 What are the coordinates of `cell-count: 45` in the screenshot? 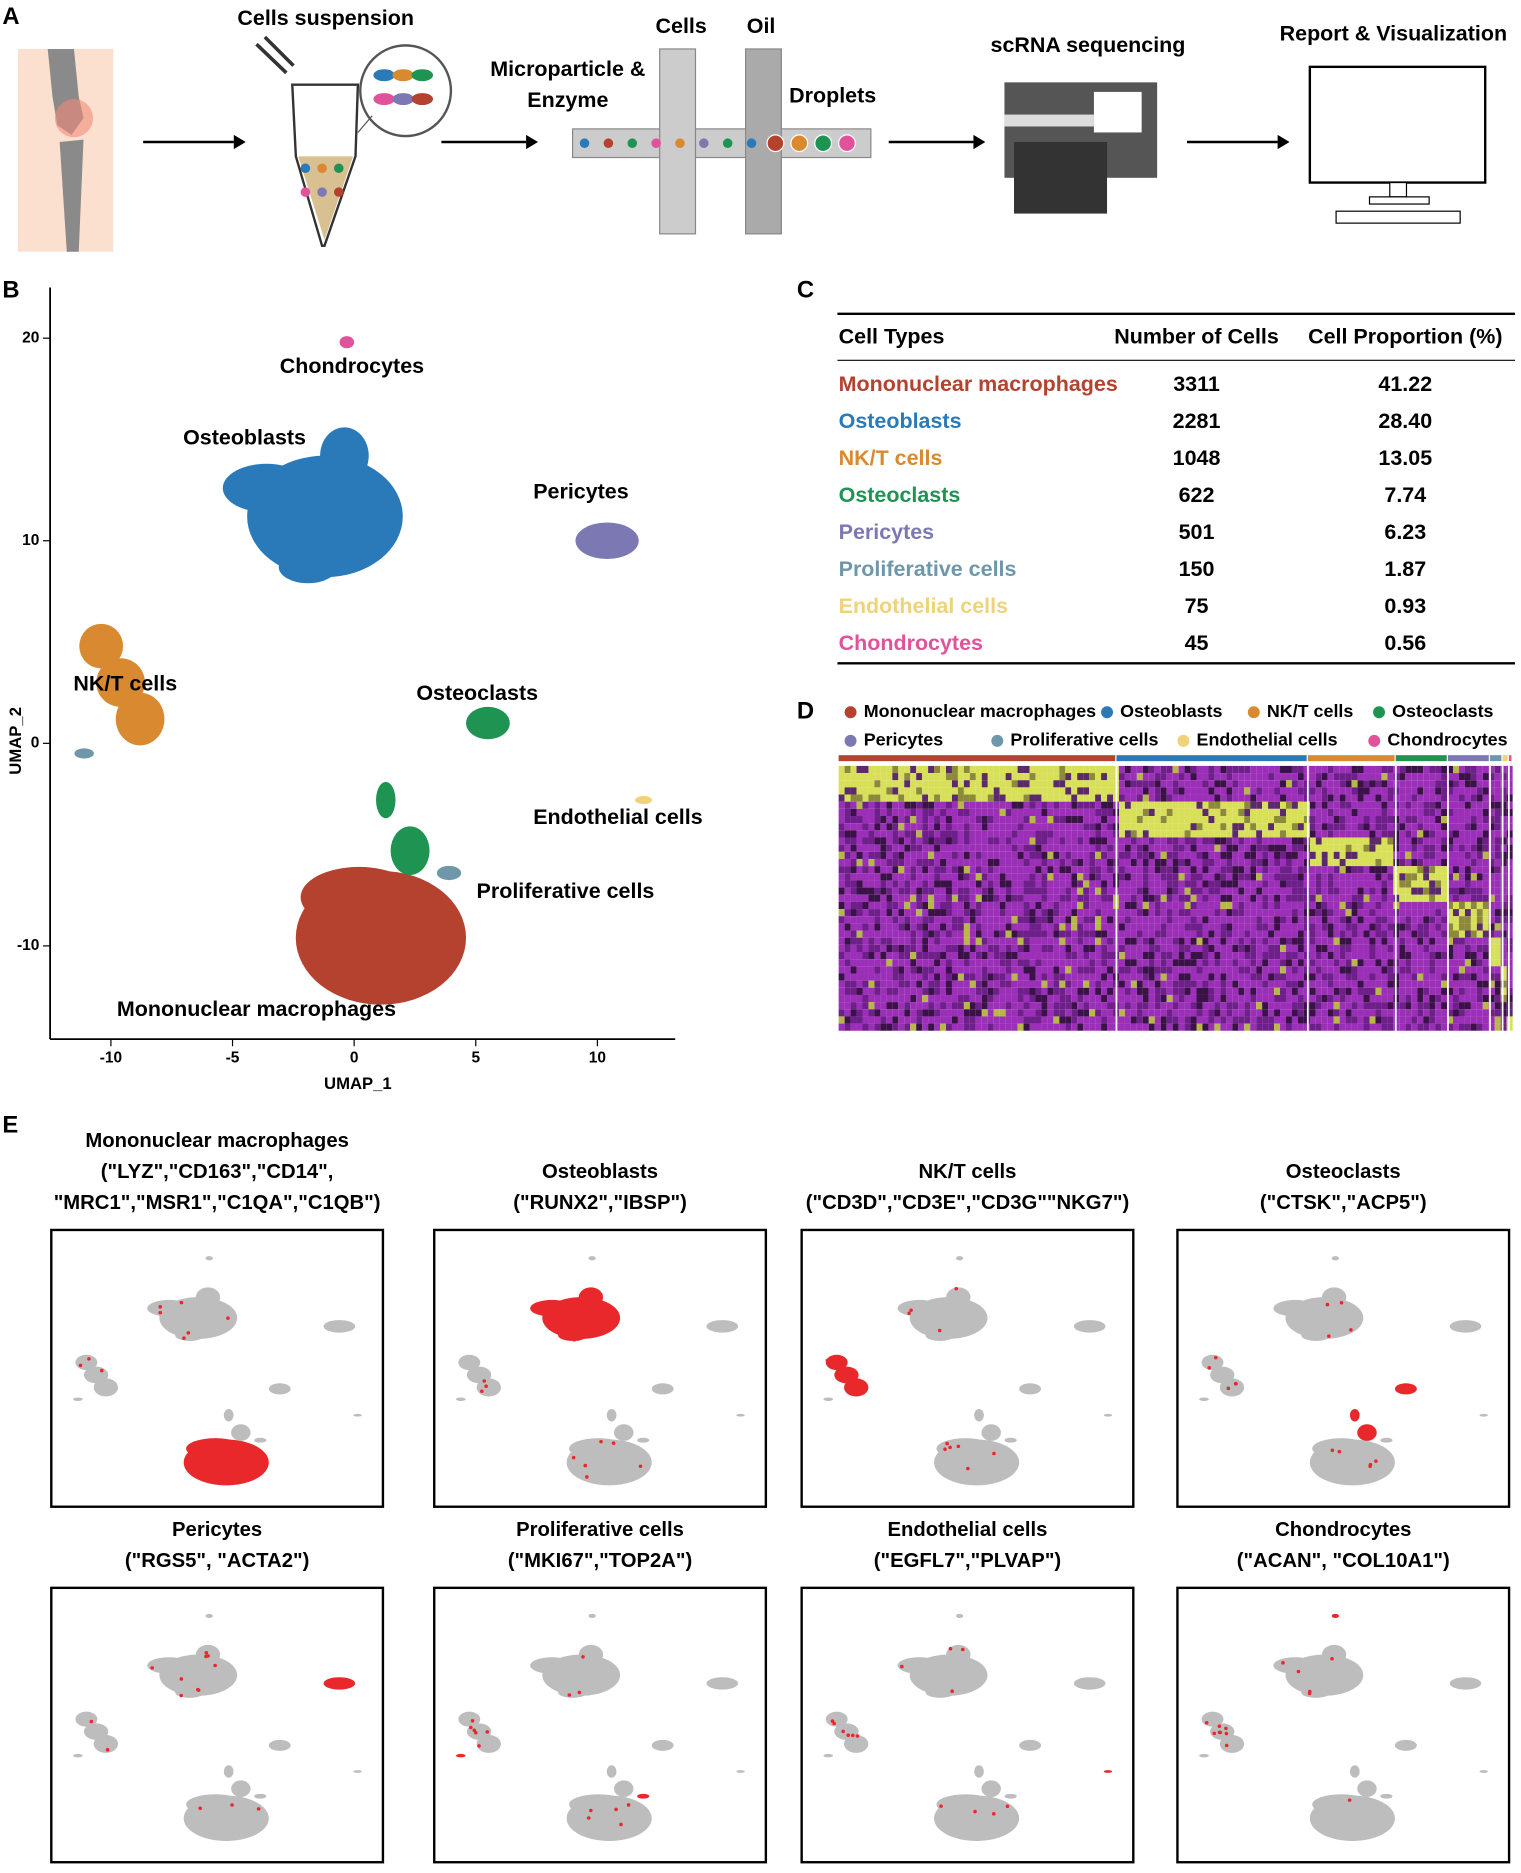 It's located at (1197, 643).